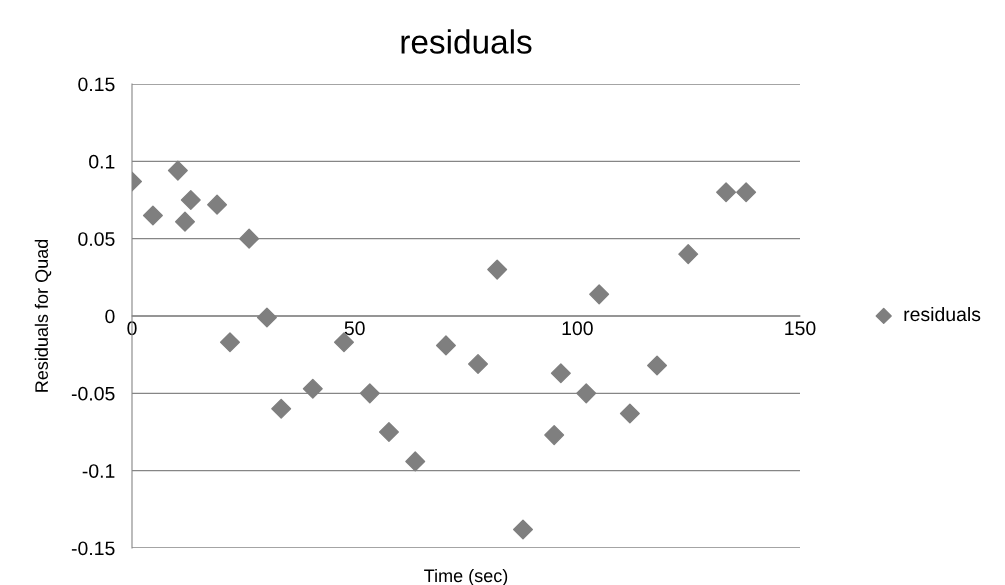 This screenshot has width=1005, height=585. I want to click on x-tick-label: 0, so click(132, 328).